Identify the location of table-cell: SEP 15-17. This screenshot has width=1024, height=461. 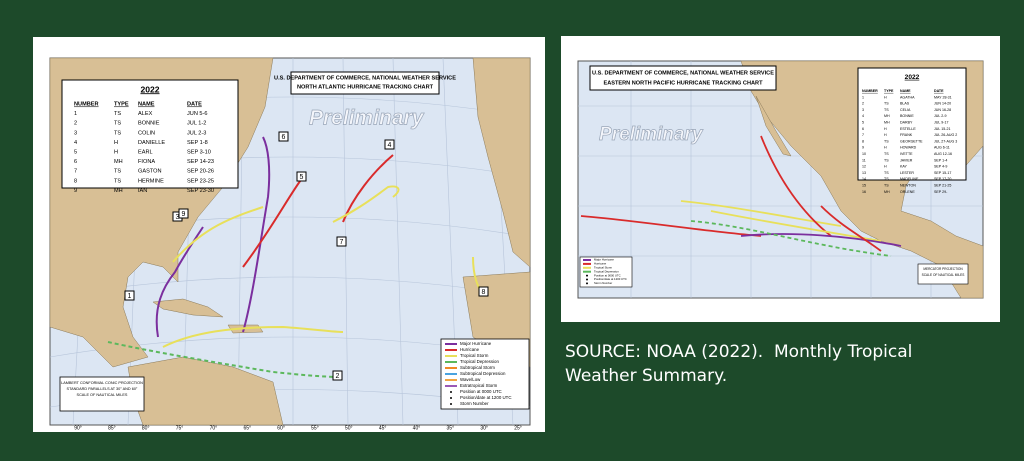
(942, 173).